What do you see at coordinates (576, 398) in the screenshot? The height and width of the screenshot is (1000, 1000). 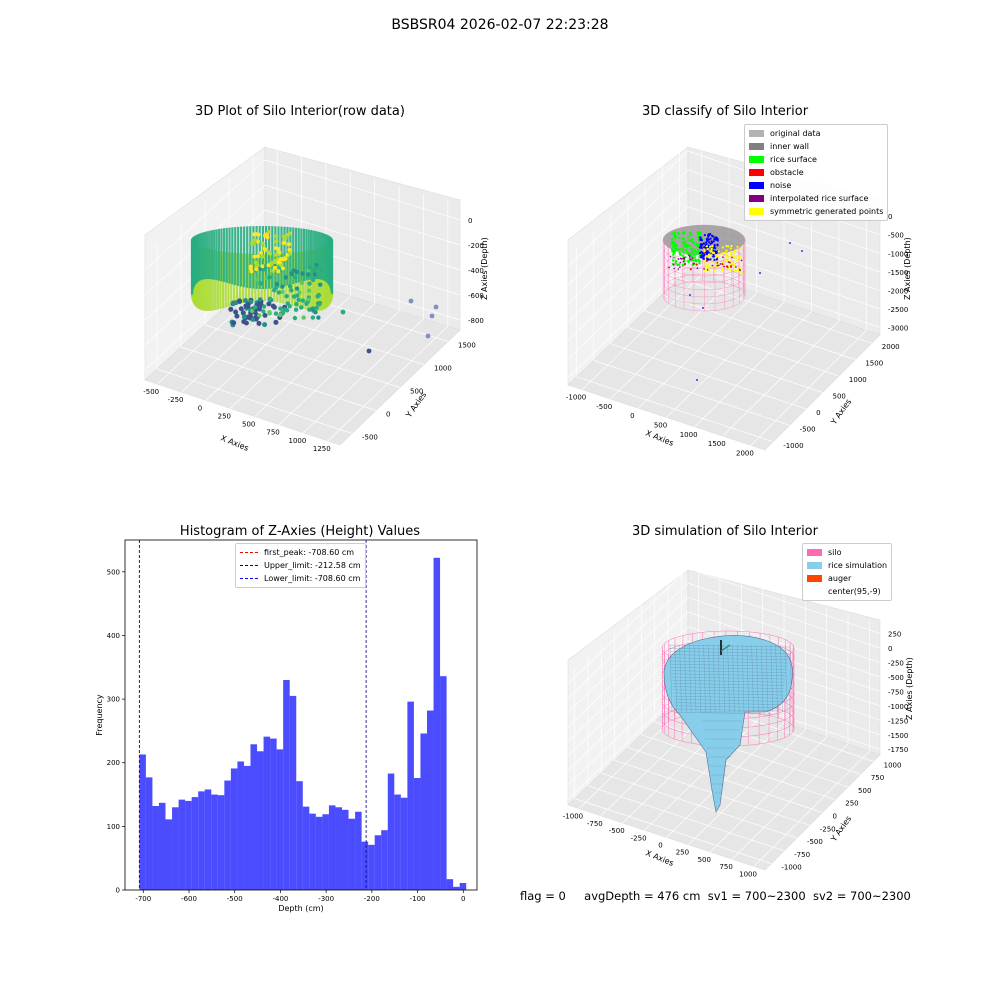 I see `panel2-xtick: -1000` at bounding box center [576, 398].